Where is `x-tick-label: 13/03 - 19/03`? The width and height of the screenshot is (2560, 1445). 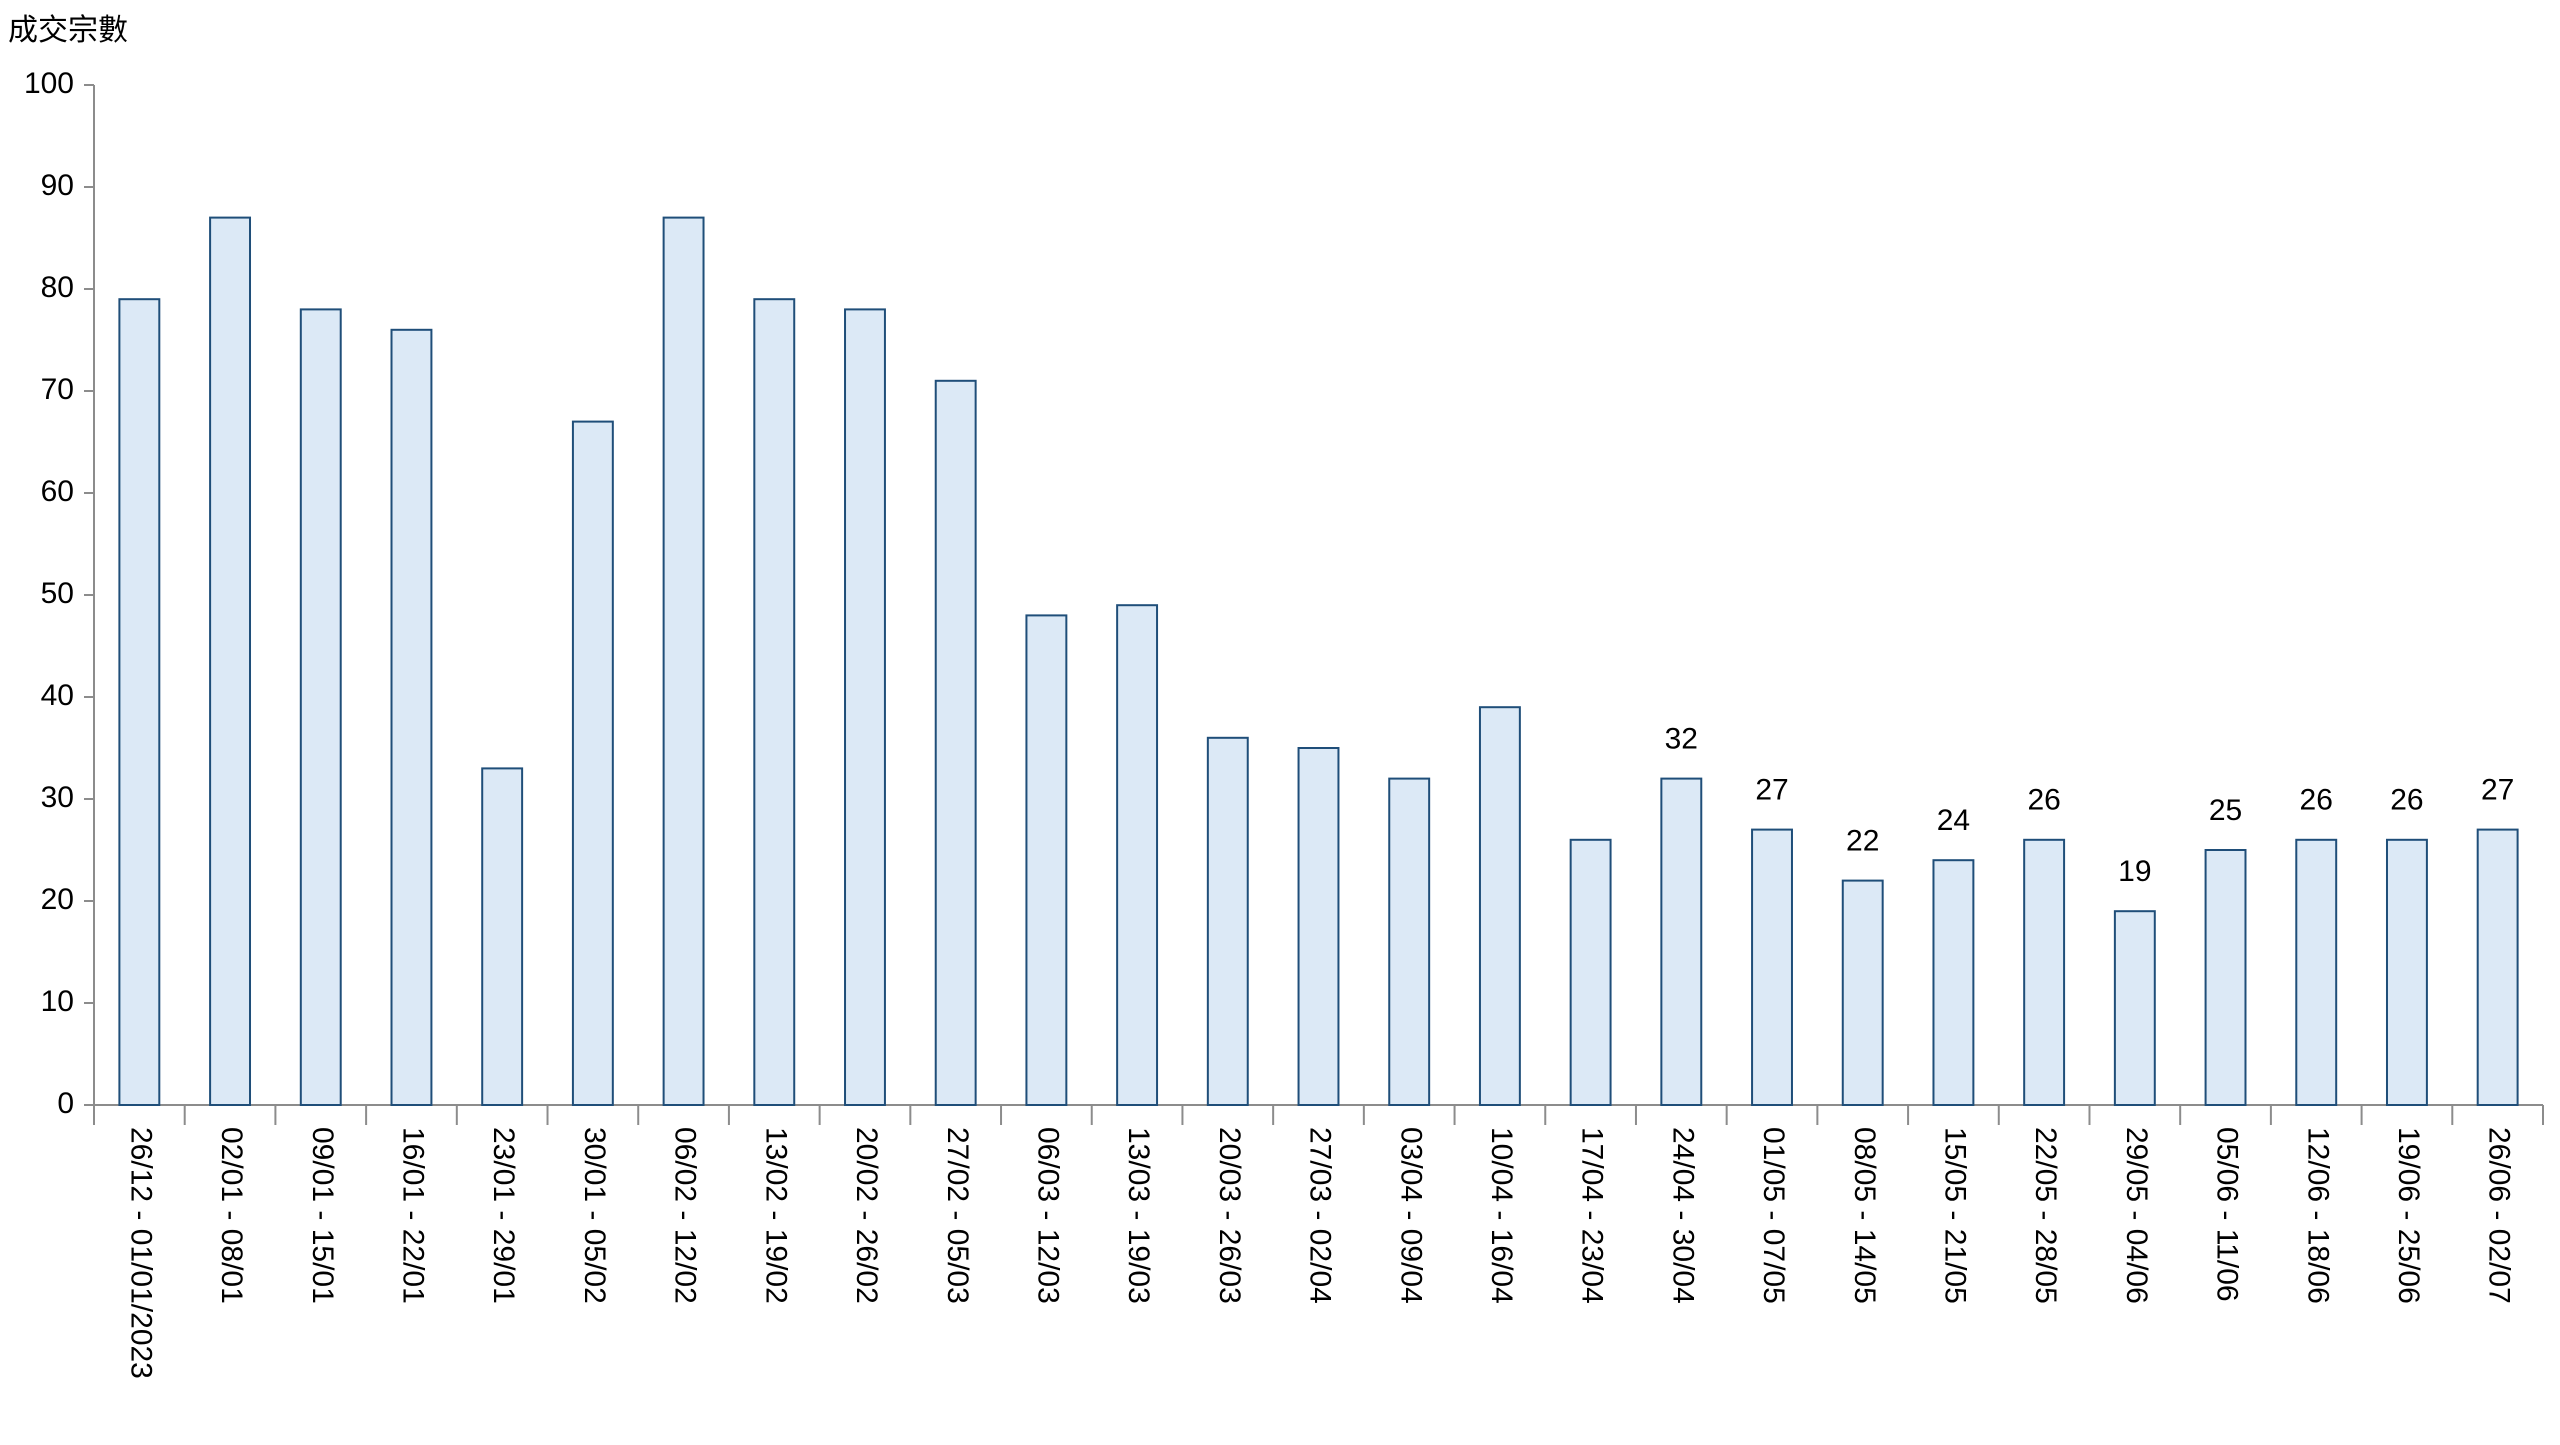 x-tick-label: 13/03 - 19/03 is located at coordinates (1138, 1215).